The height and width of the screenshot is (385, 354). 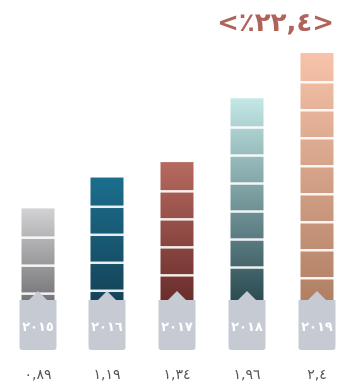 I want to click on value-label-4: ٢,٤, so click(x=317, y=375).